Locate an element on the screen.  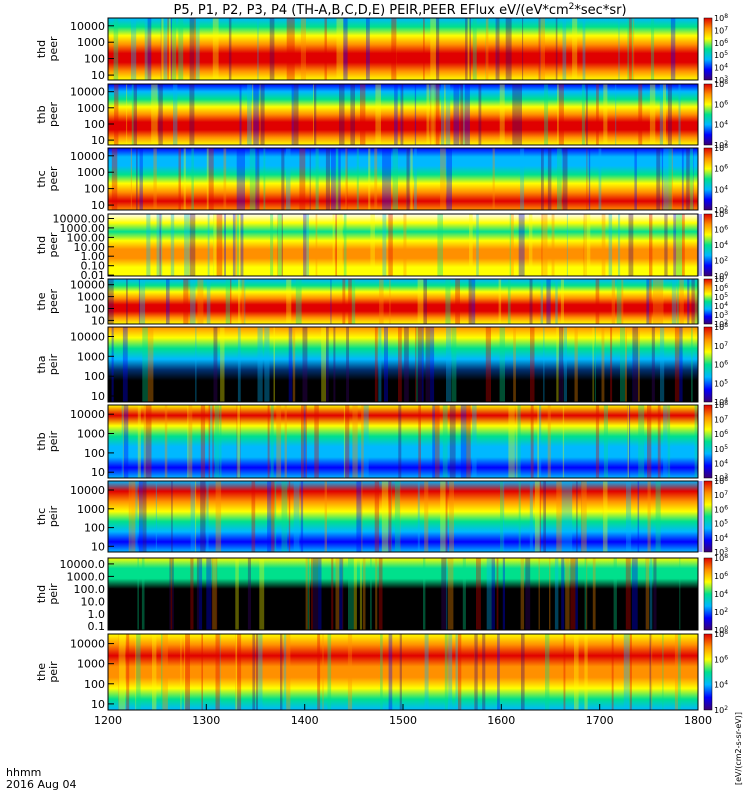
y-axis-label-product: peir is located at coordinates (53, 516).